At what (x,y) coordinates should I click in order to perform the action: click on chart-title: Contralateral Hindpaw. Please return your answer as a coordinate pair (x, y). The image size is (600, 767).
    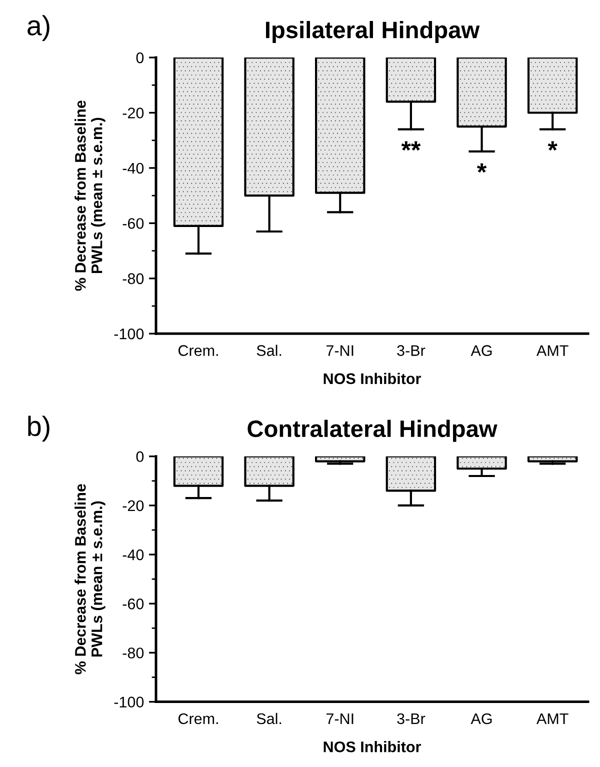
    Looking at the image, I should click on (373, 431).